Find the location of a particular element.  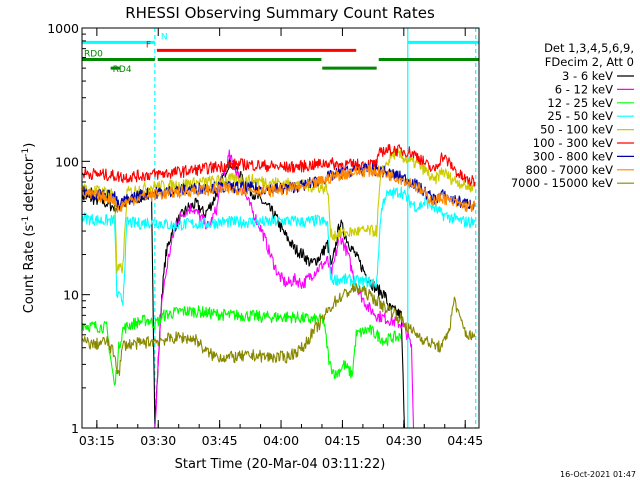

generation-timestamp: 16-Oct-2021 01:47 is located at coordinates (598, 474).